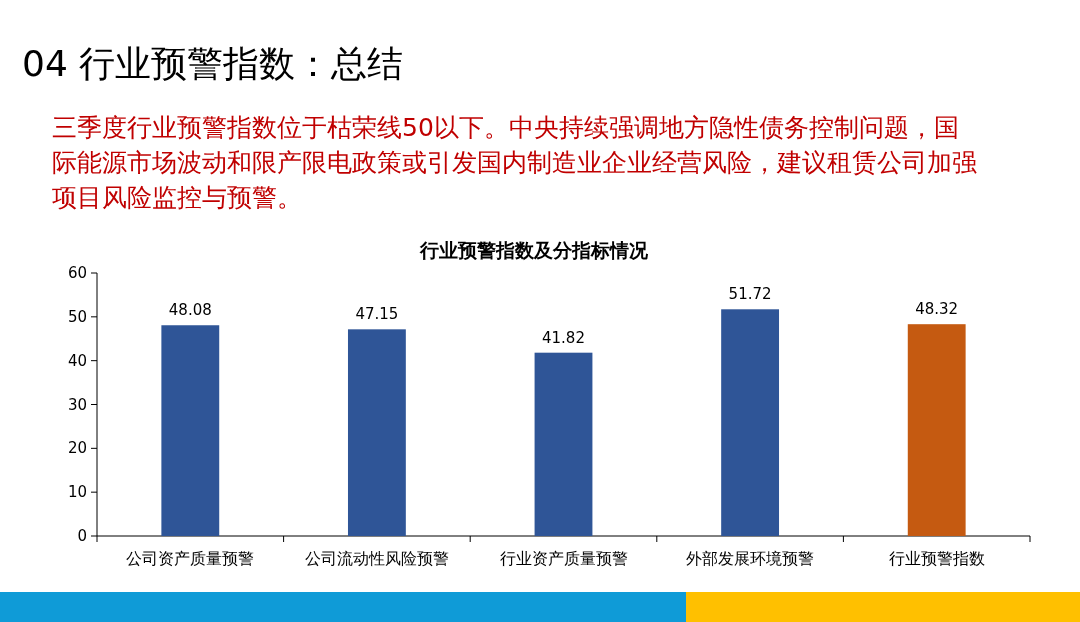 Image resolution: width=1080 pixels, height=622 pixels. I want to click on x-tick-label: 公司资产质量预警, so click(190, 558).